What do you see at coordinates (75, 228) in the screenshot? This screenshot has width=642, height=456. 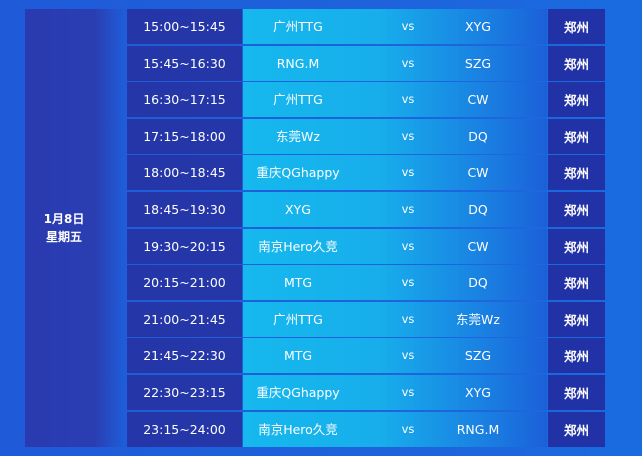 I see `date-cell: 1月8日 星期五` at bounding box center [75, 228].